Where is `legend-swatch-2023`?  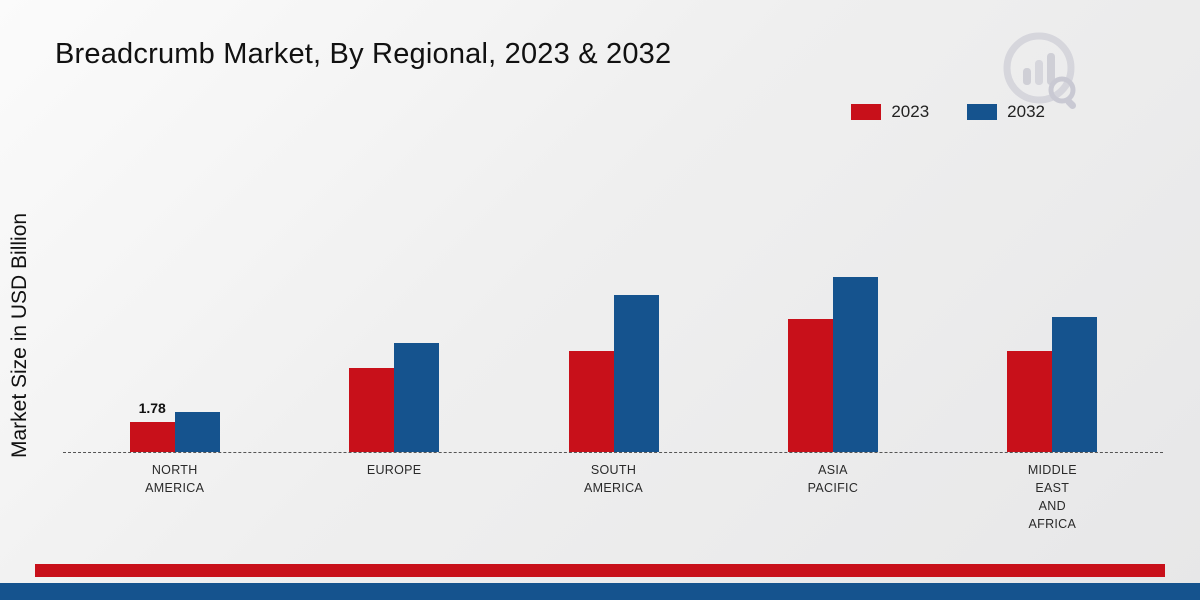 legend-swatch-2023 is located at coordinates (866, 112).